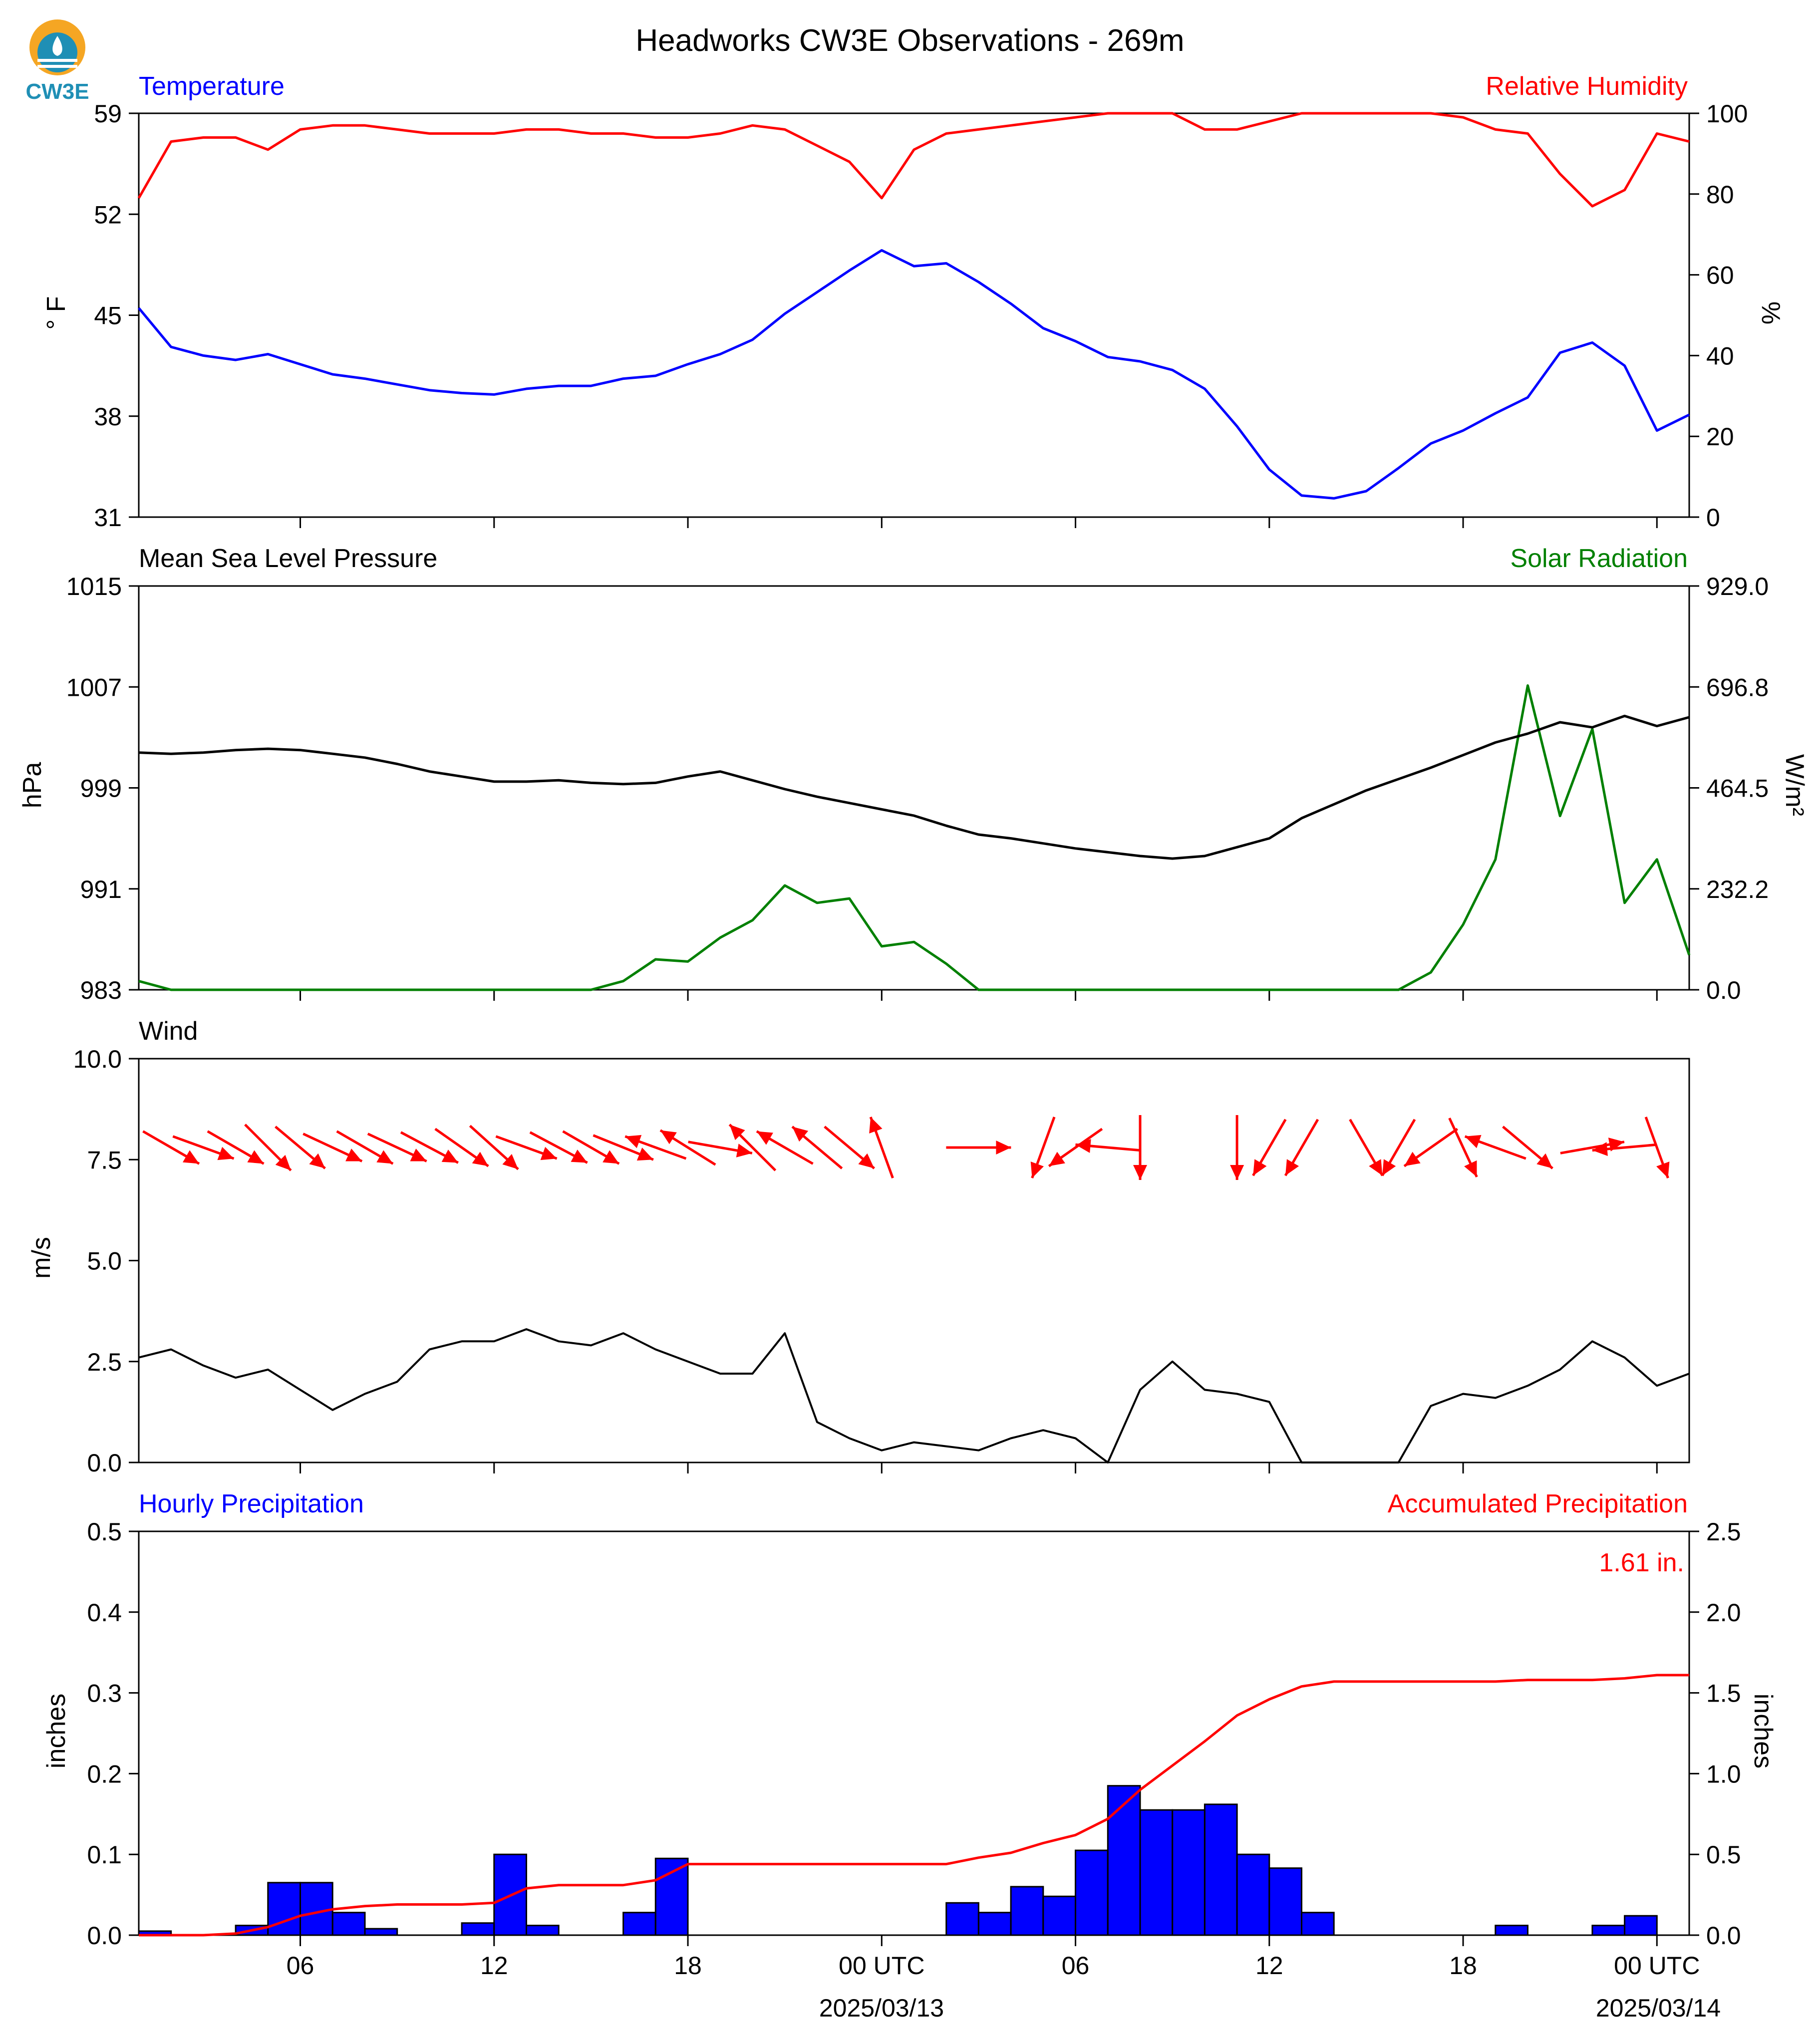 The height and width of the screenshot is (2028, 1820). What do you see at coordinates (1641, 1562) in the screenshot?
I see `precip-total-label: 1.61 in.` at bounding box center [1641, 1562].